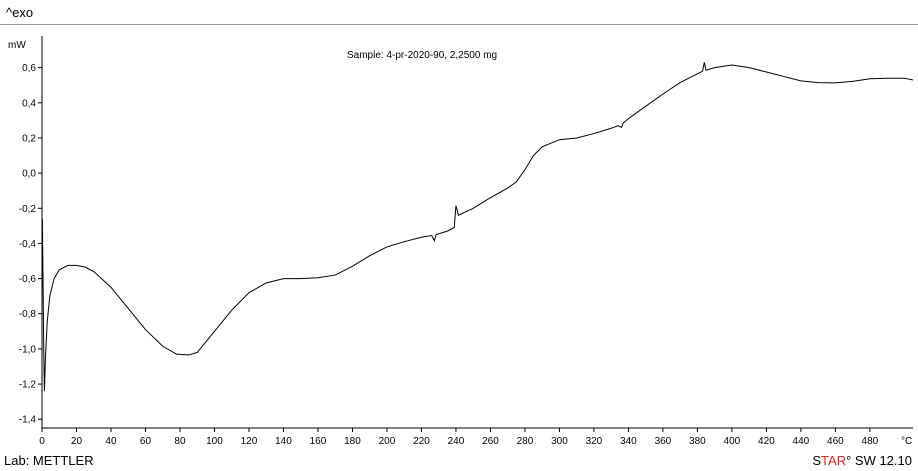 This screenshot has width=918, height=471. I want to click on x-tick-label: 80, so click(180, 441).